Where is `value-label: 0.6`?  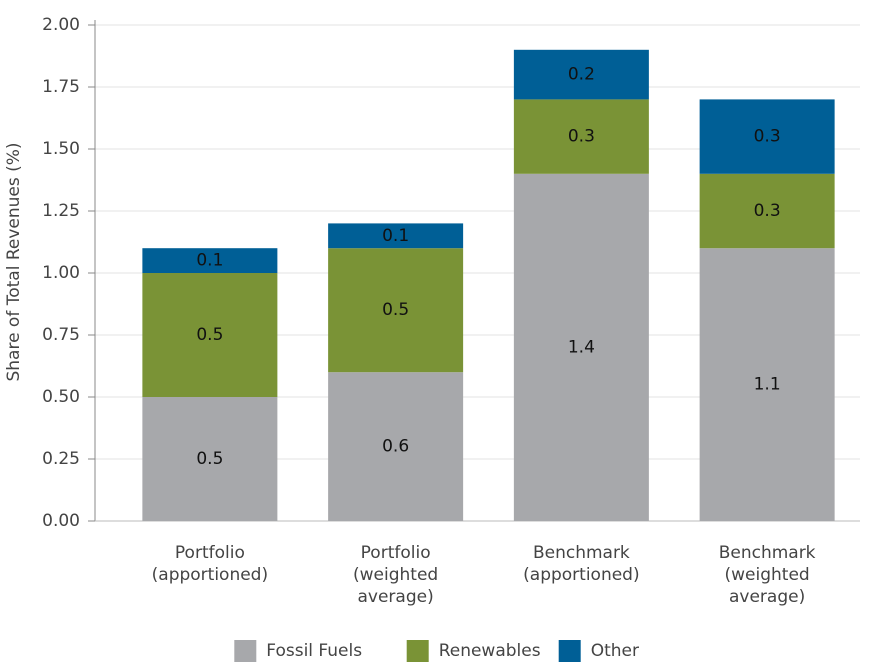
value-label: 0.6 is located at coordinates (395, 447).